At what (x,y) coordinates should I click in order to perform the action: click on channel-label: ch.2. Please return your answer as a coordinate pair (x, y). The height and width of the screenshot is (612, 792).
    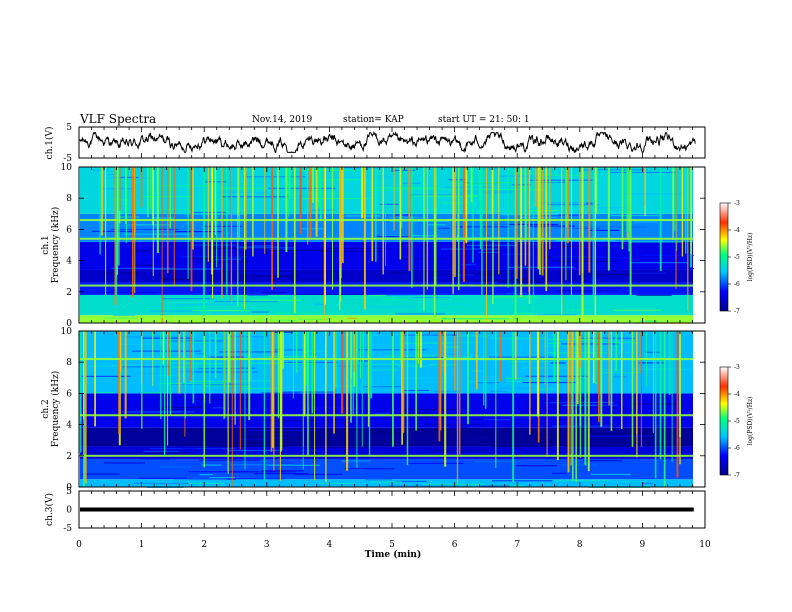
    Looking at the image, I should click on (46, 408).